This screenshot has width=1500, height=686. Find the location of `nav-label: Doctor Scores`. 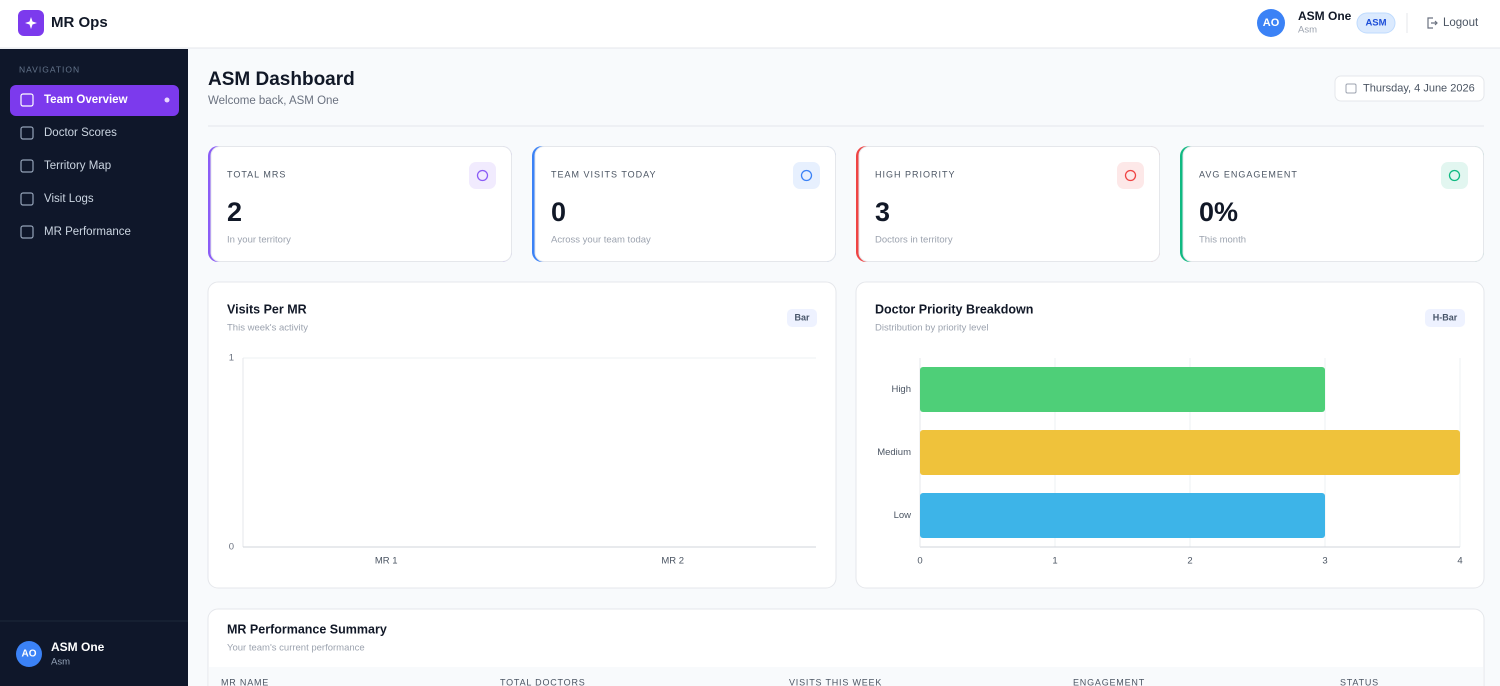

nav-label: Doctor Scores is located at coordinates (80, 133).